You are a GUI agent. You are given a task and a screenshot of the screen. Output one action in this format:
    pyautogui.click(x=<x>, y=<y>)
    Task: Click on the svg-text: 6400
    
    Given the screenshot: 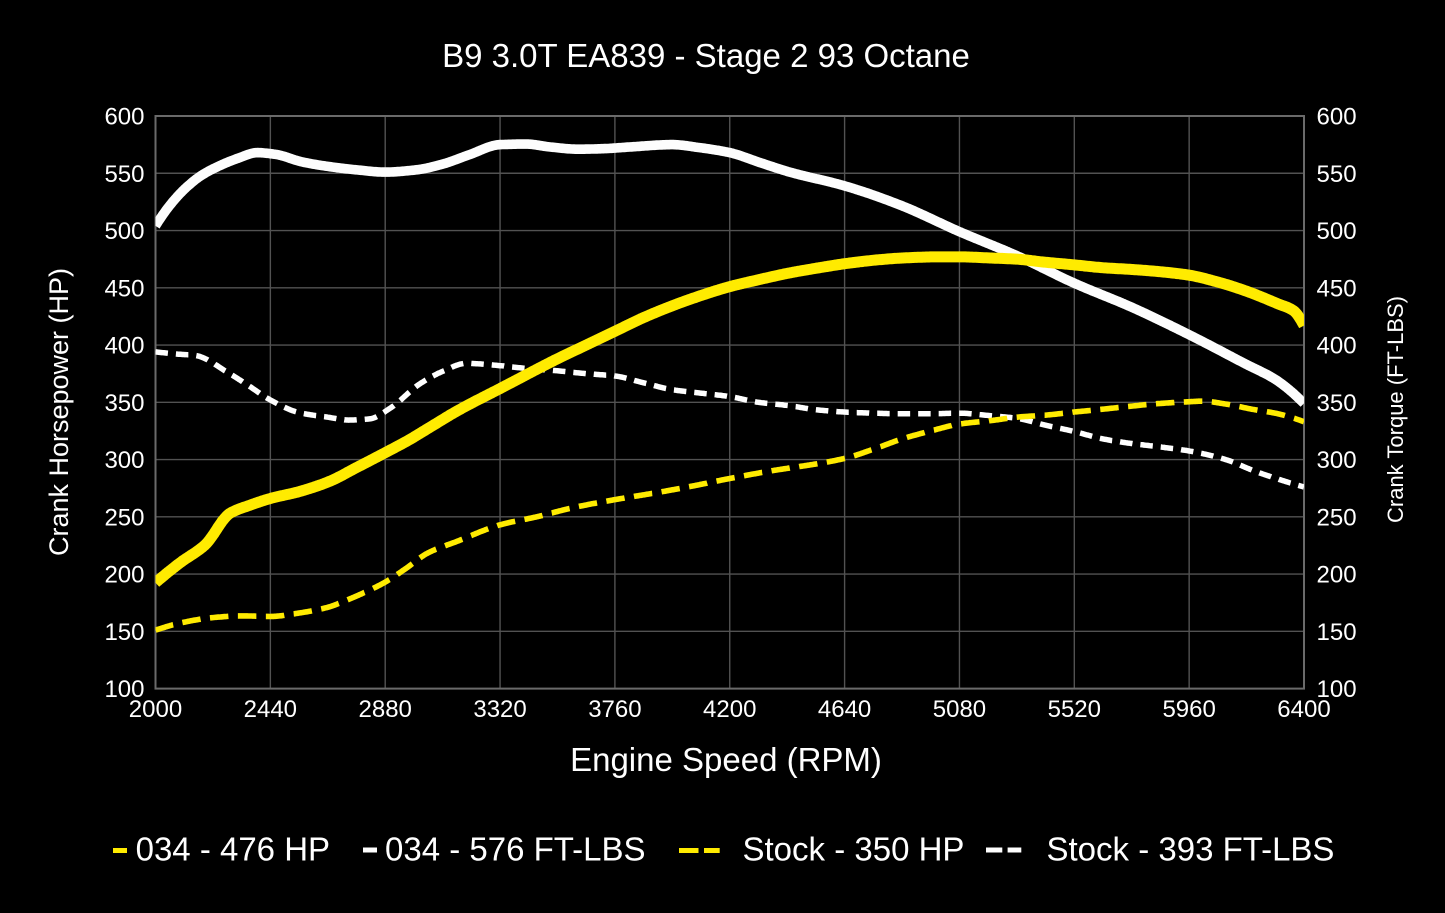 What is the action you would take?
    pyautogui.click(x=1303, y=709)
    